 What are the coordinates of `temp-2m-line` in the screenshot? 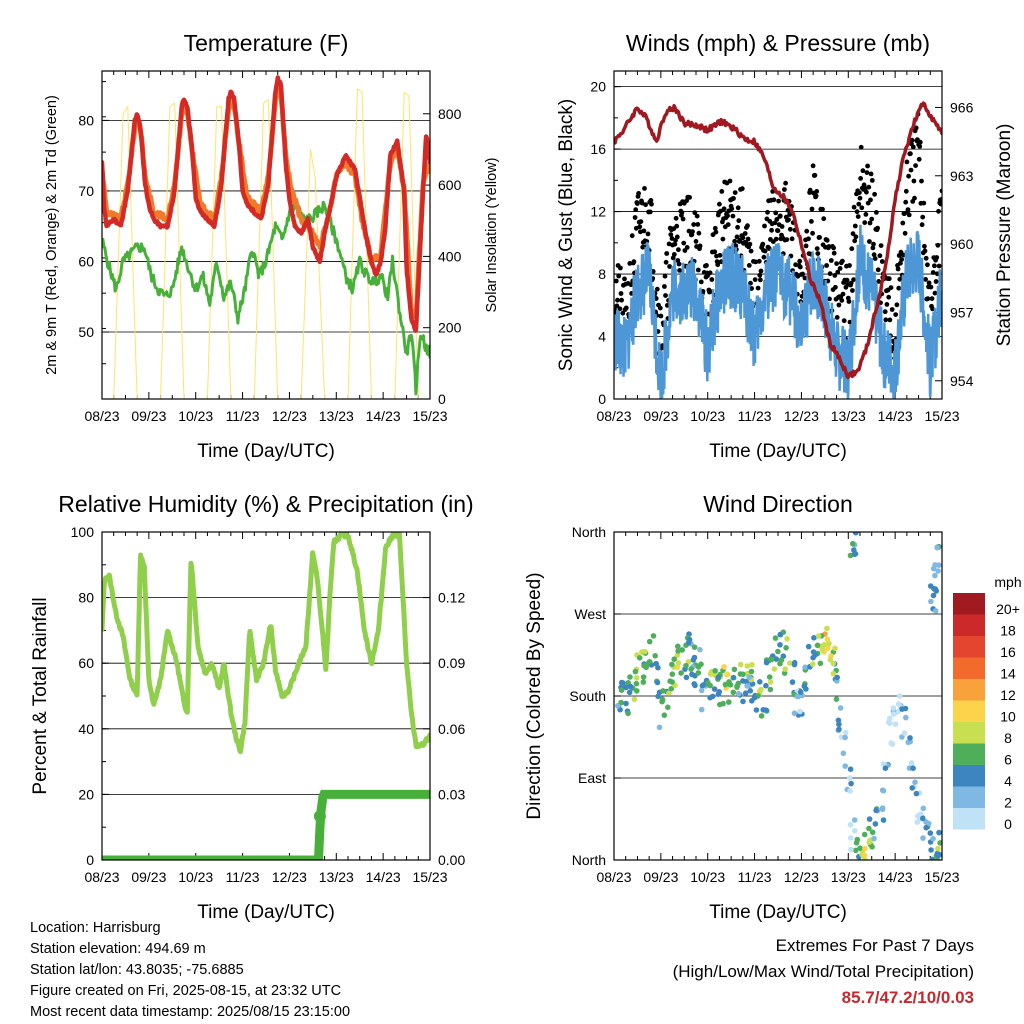 It's located at (266, 204).